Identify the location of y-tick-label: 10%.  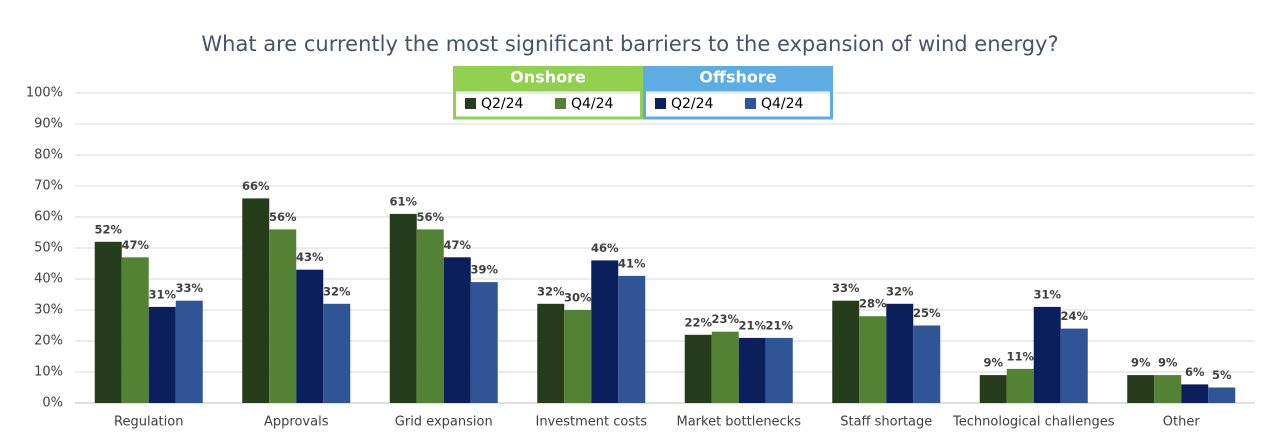
(48, 372).